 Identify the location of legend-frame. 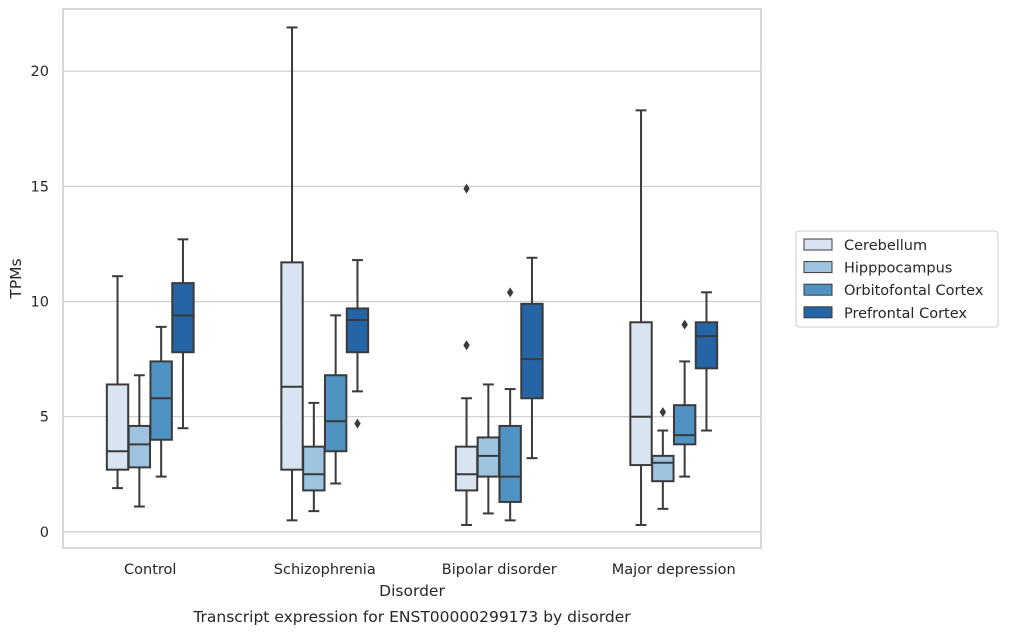
(897, 279).